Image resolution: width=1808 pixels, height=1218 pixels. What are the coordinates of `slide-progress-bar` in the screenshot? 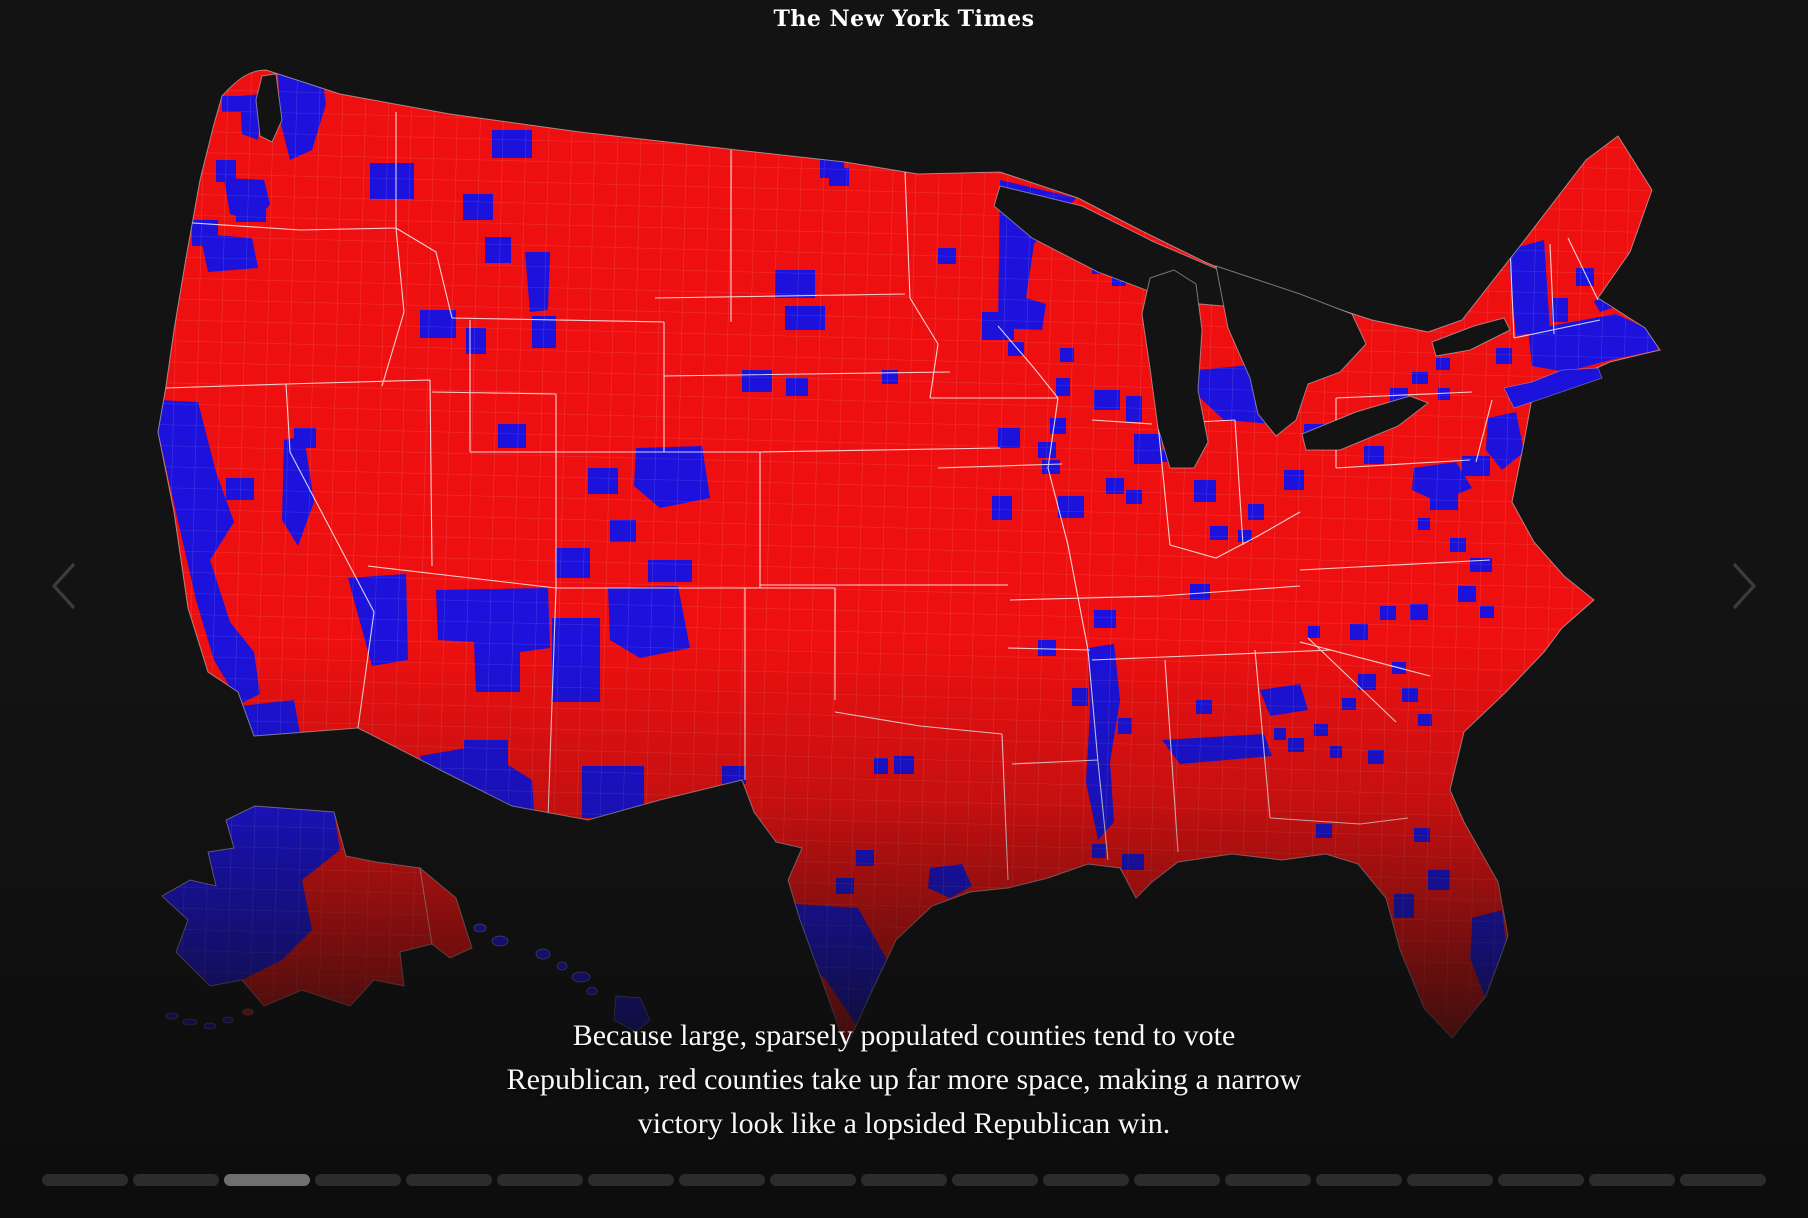 It's located at (904, 1180).